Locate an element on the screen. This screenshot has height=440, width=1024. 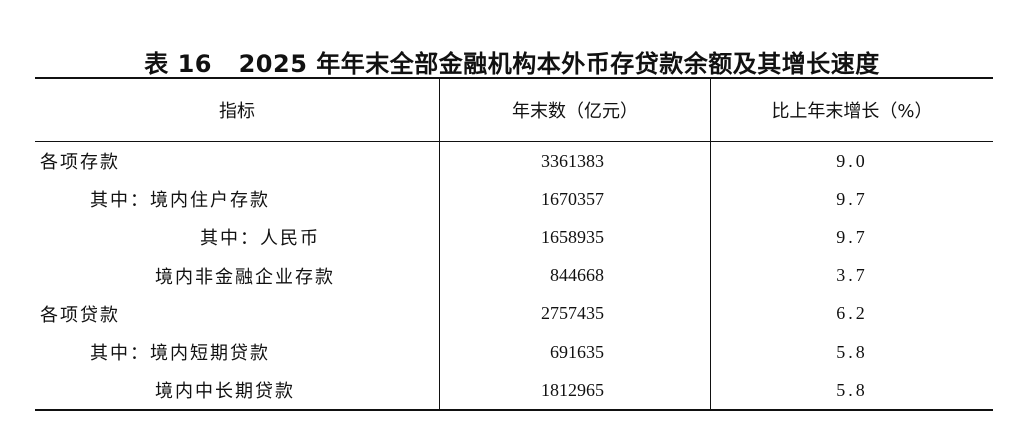
table-row: 境内非金融企业存款 844668 3.7 is located at coordinates (514, 275).